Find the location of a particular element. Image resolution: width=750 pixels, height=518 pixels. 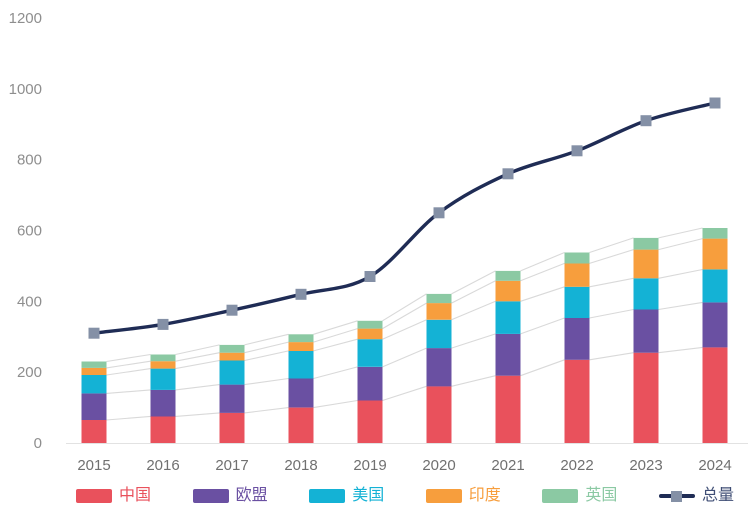

x-axis-label: 2023 is located at coordinates (645, 465).